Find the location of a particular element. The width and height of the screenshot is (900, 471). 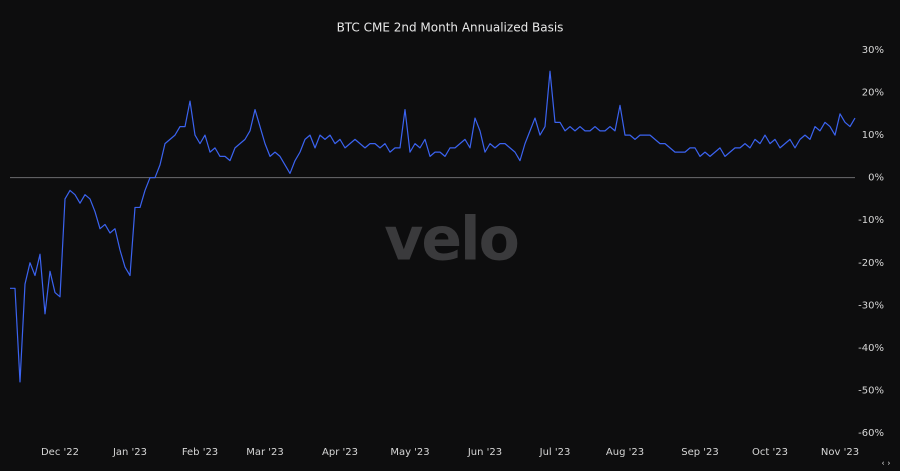

x-tick-label: Jan '23 is located at coordinates (129, 452).